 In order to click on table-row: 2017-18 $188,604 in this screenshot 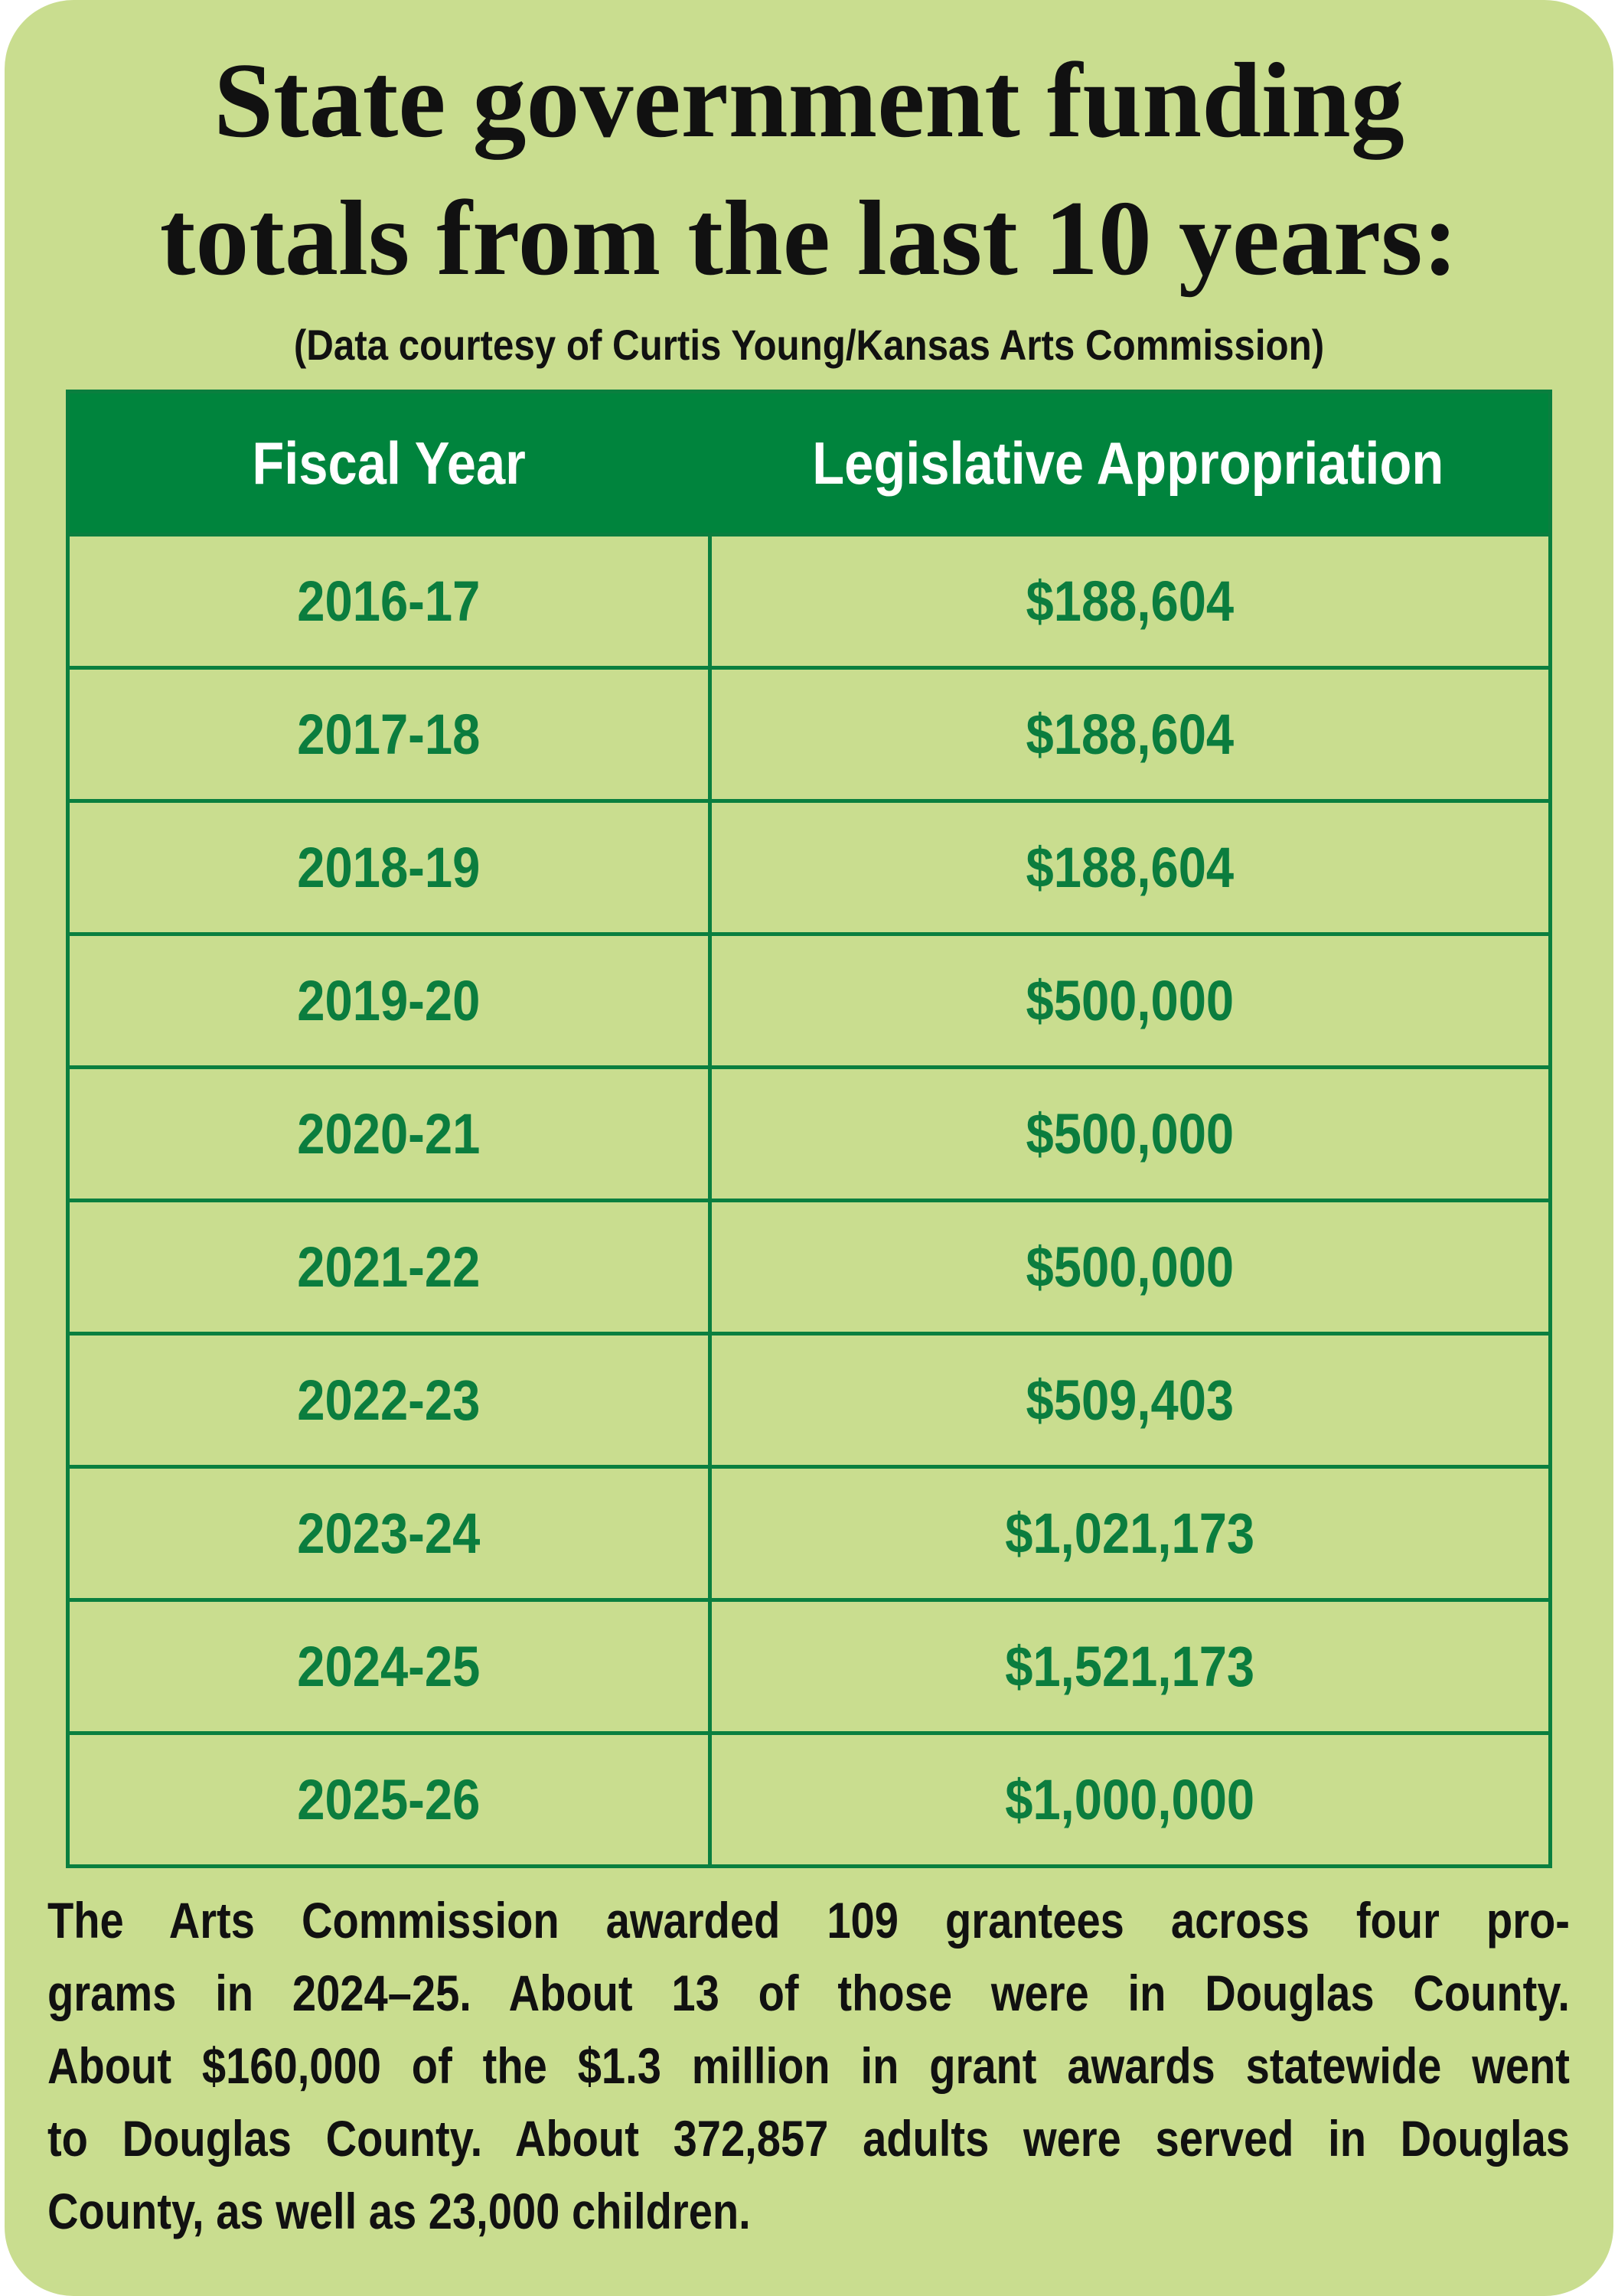, I will do `click(809, 732)`.